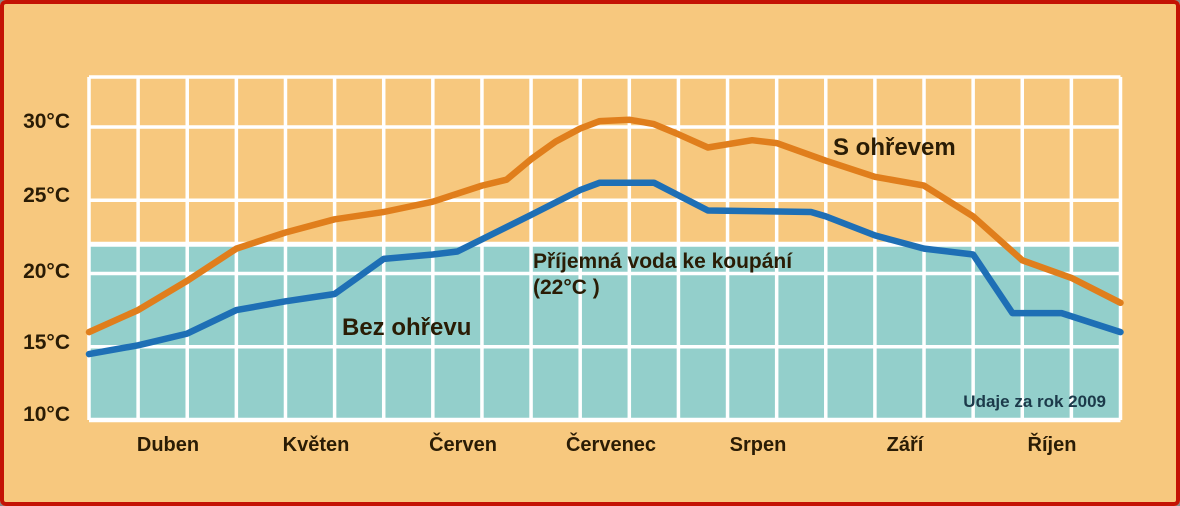 The width and height of the screenshot is (1180, 506). What do you see at coordinates (407, 327) in the screenshot?
I see `series-label-bez-ohrevu: Bez ohřevu` at bounding box center [407, 327].